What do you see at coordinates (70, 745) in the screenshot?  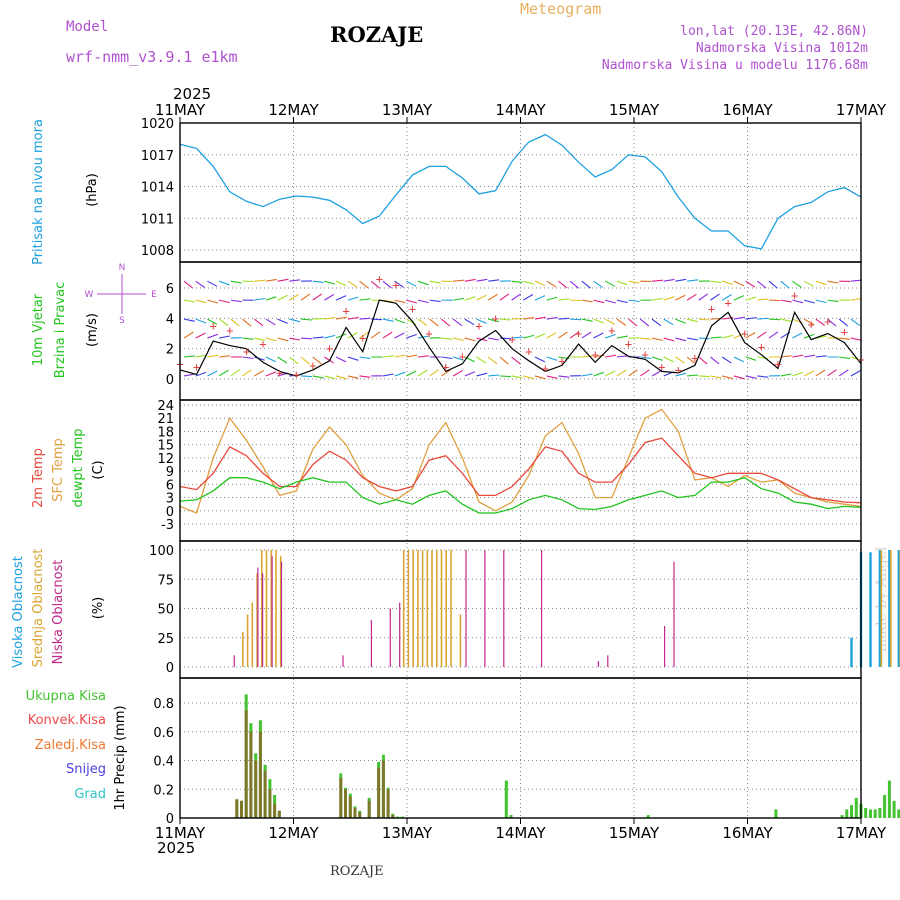 I see `precip-label-frozen: Zaledj.Kisa` at bounding box center [70, 745].